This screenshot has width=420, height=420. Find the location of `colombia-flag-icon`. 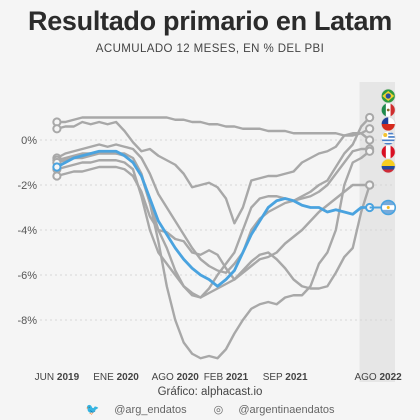

colombia-flag-icon is located at coordinates (388, 166).